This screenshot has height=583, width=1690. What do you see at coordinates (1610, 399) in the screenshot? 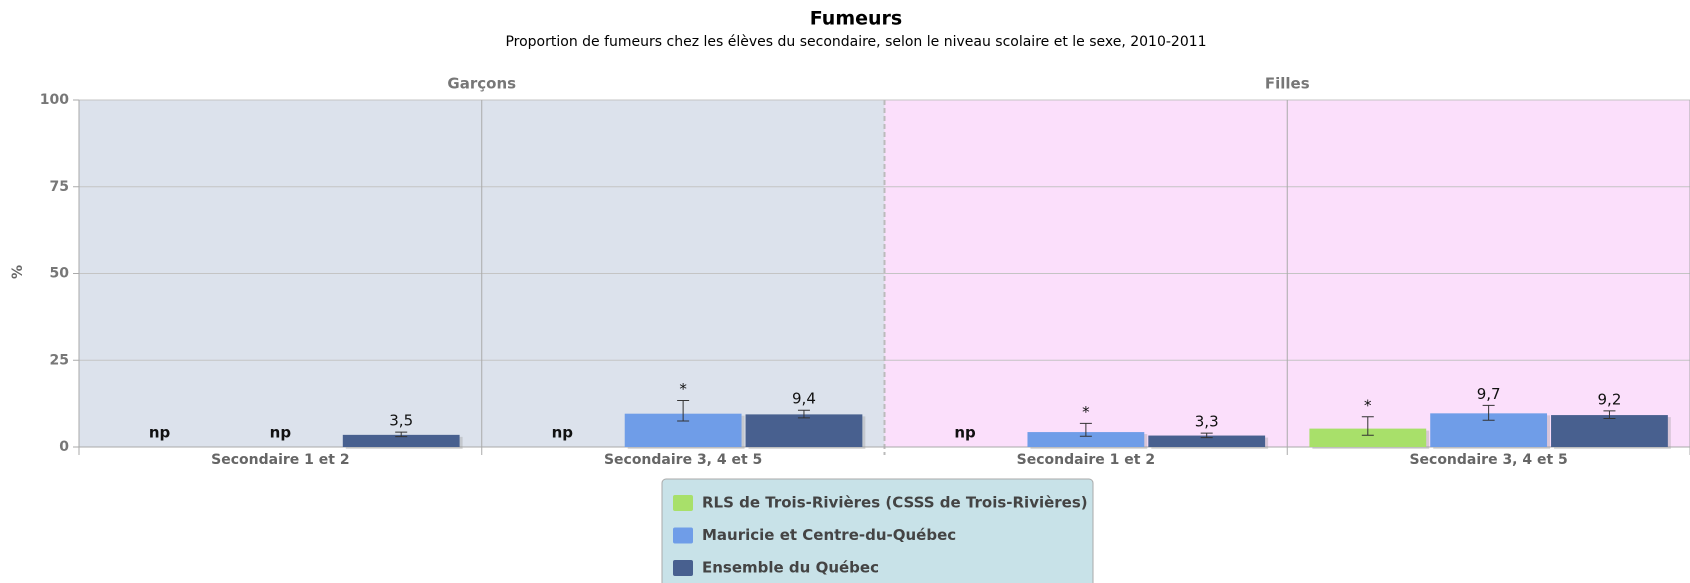
I see `data-label: 9,2` at bounding box center [1610, 399].